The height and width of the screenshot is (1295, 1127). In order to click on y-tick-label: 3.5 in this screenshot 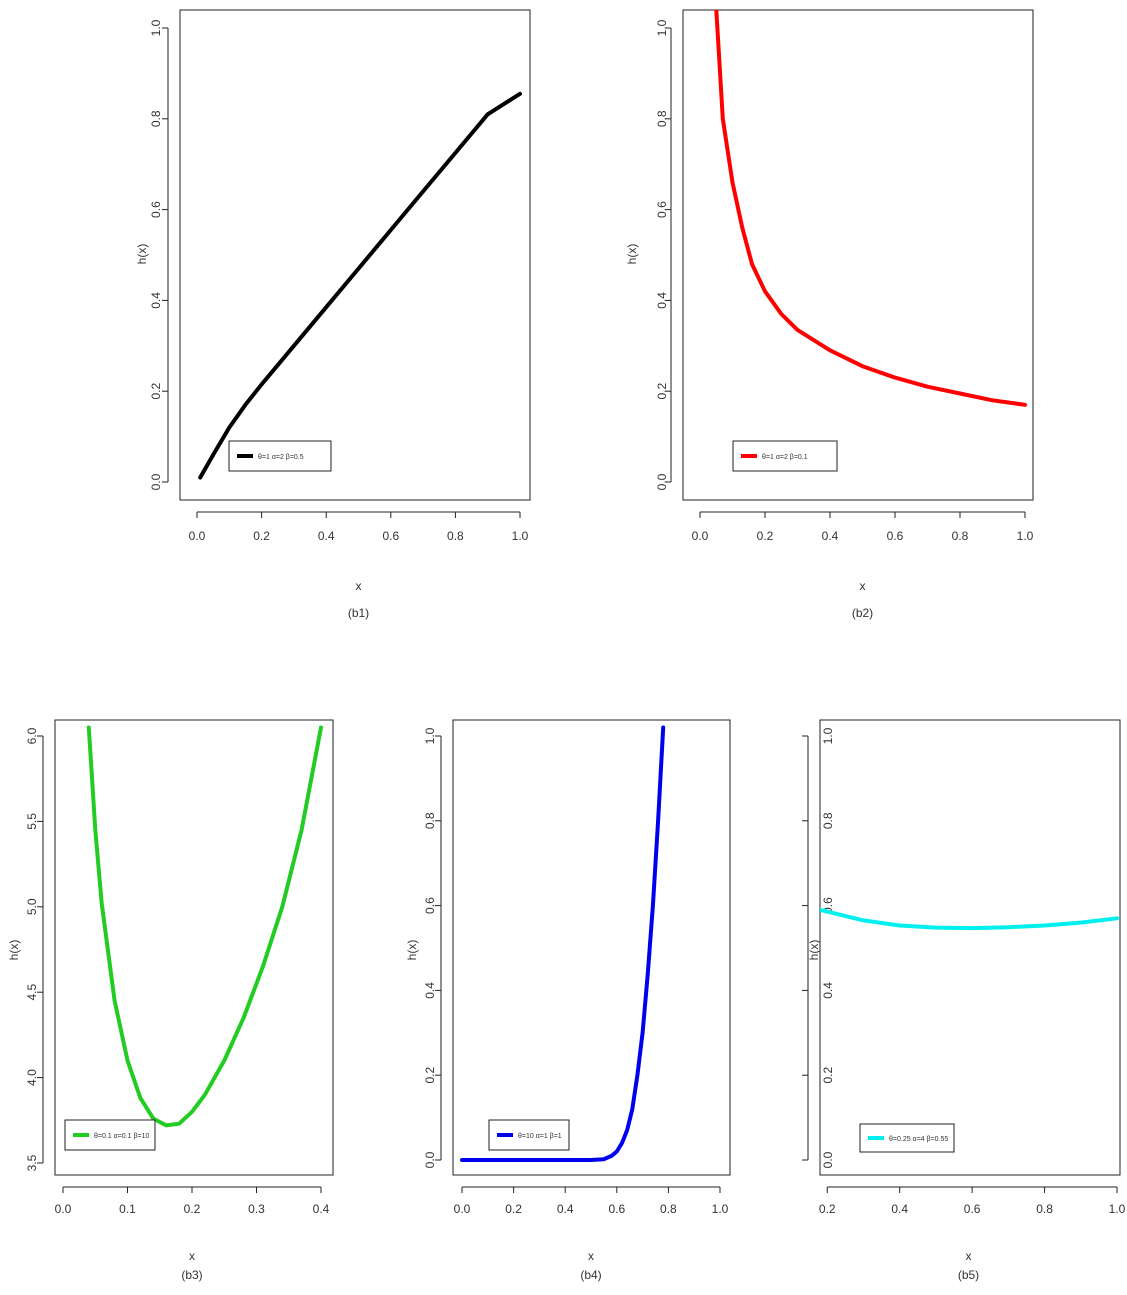, I will do `click(32, 1162)`.